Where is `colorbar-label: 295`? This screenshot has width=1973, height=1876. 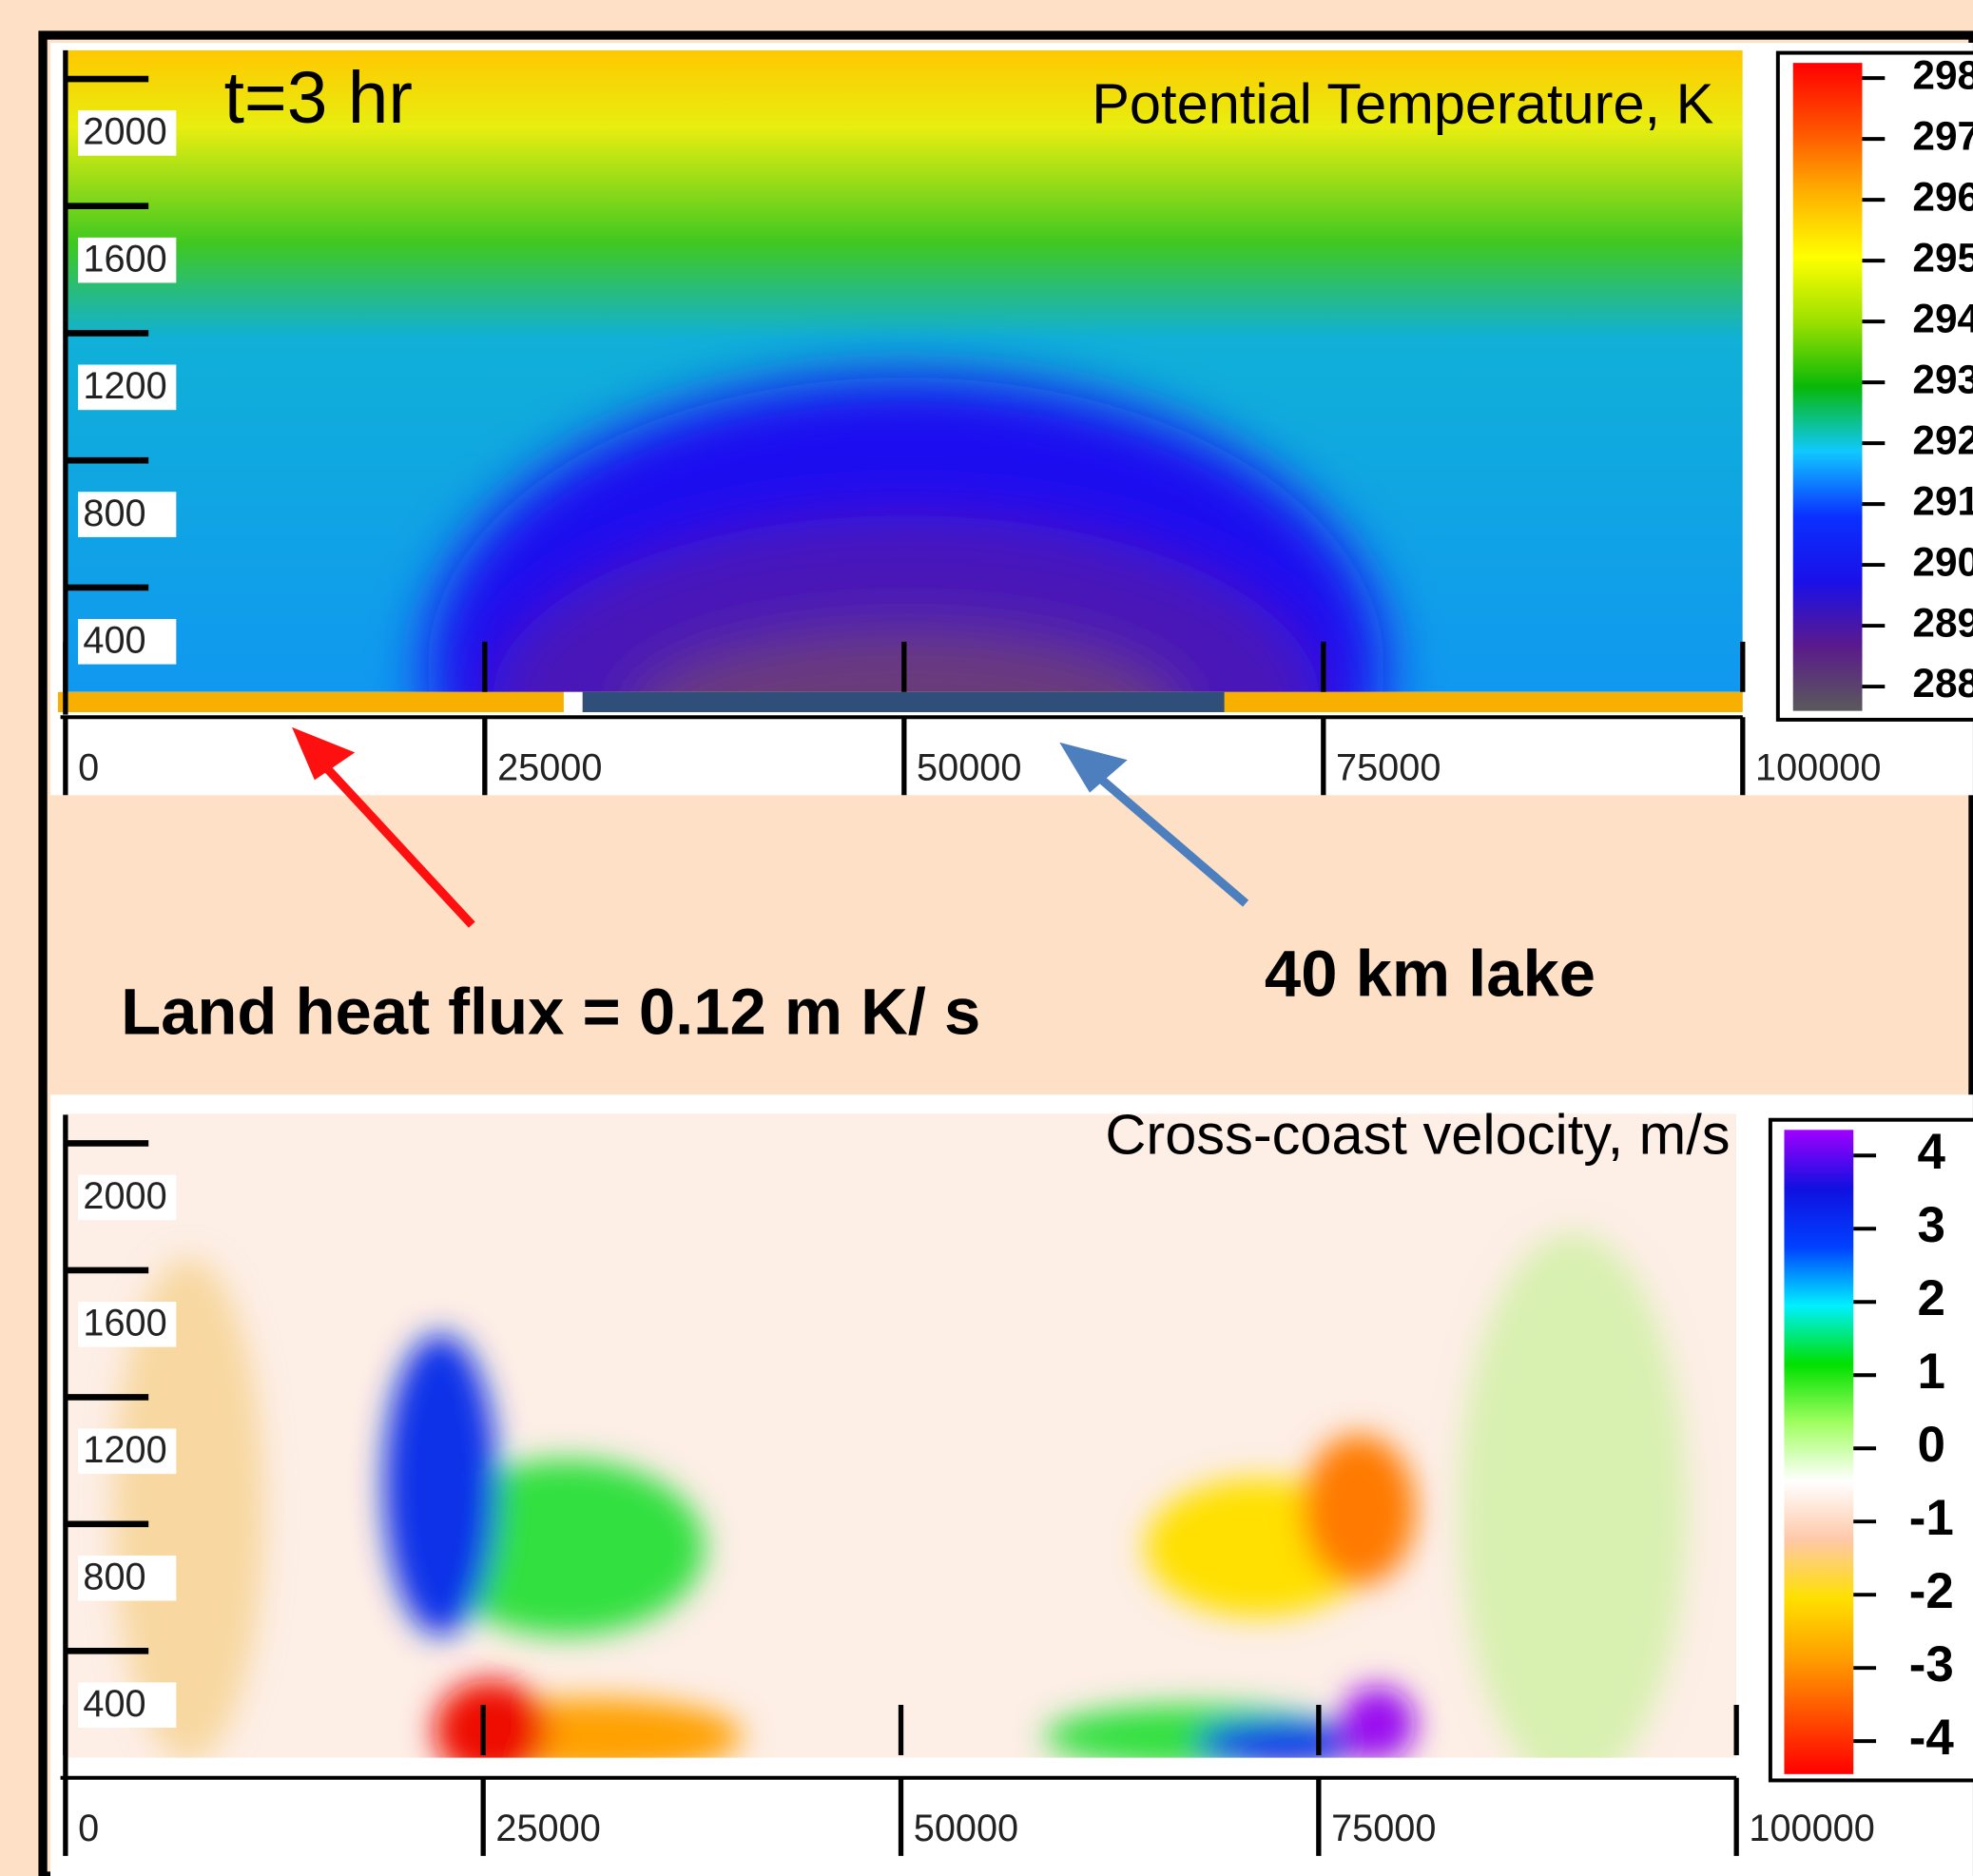
colorbar-label: 295 is located at coordinates (1942, 257).